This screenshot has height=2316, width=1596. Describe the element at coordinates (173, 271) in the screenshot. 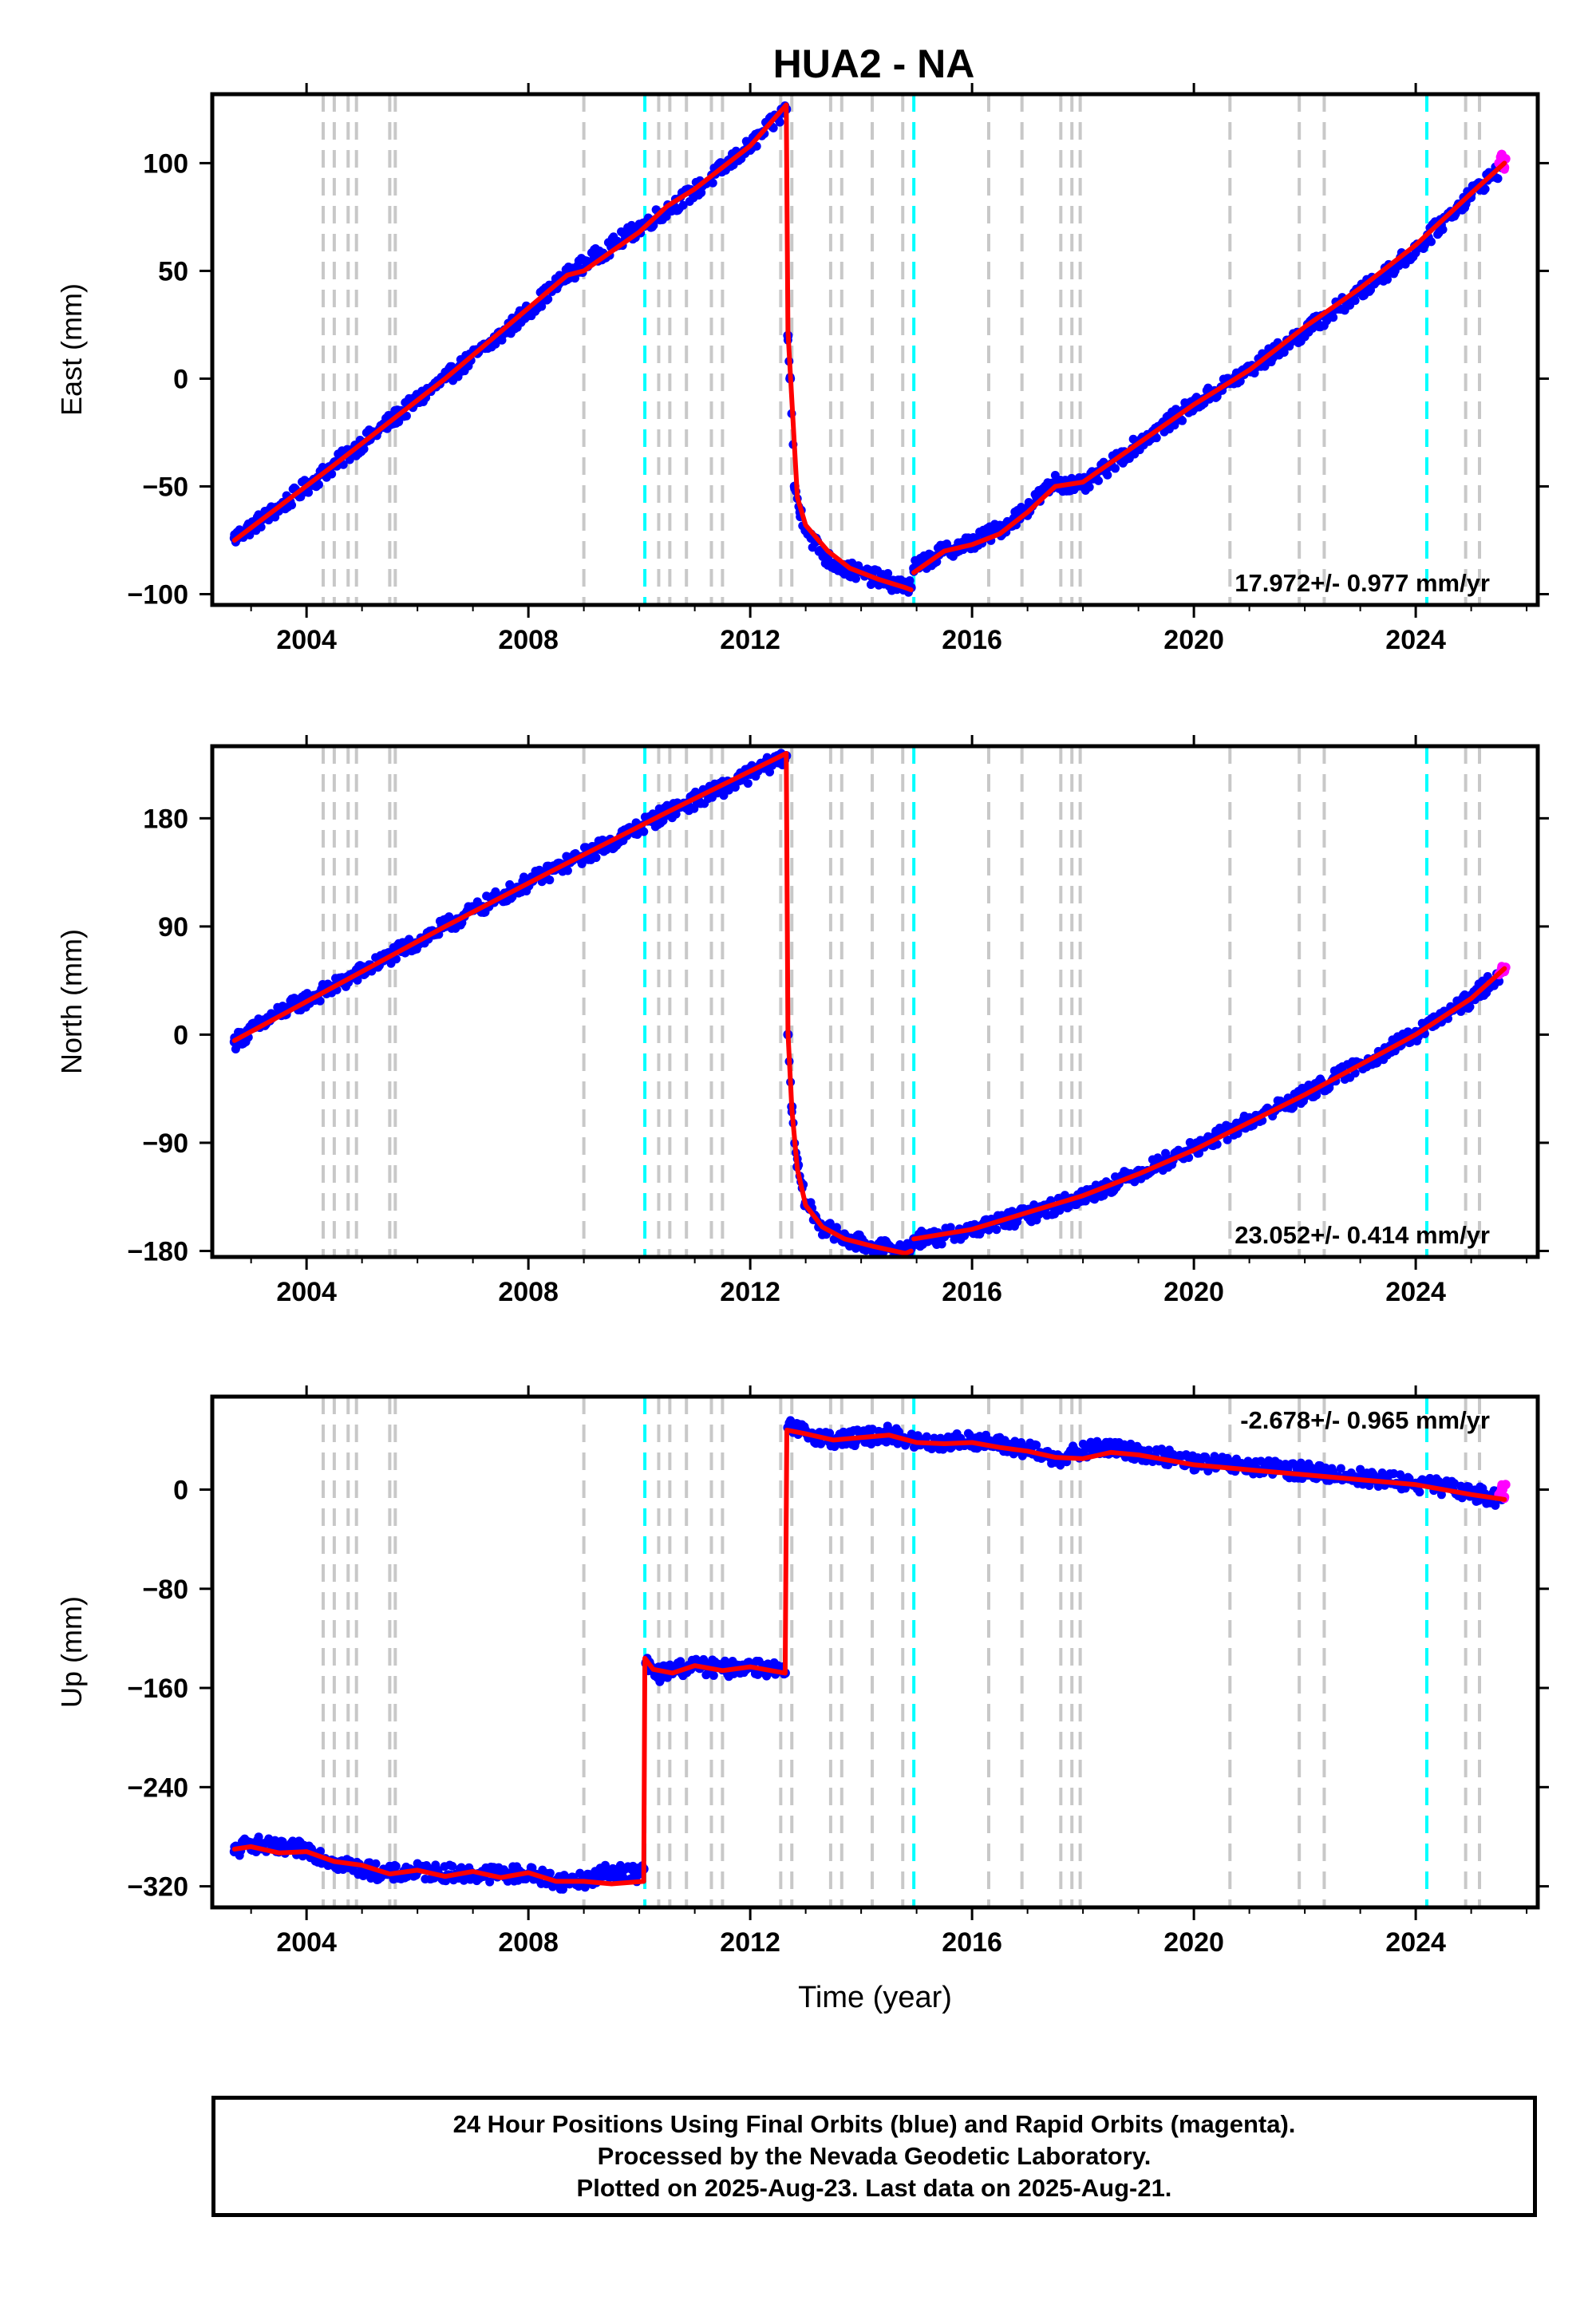

I see `y-tick-label: 50` at that location.